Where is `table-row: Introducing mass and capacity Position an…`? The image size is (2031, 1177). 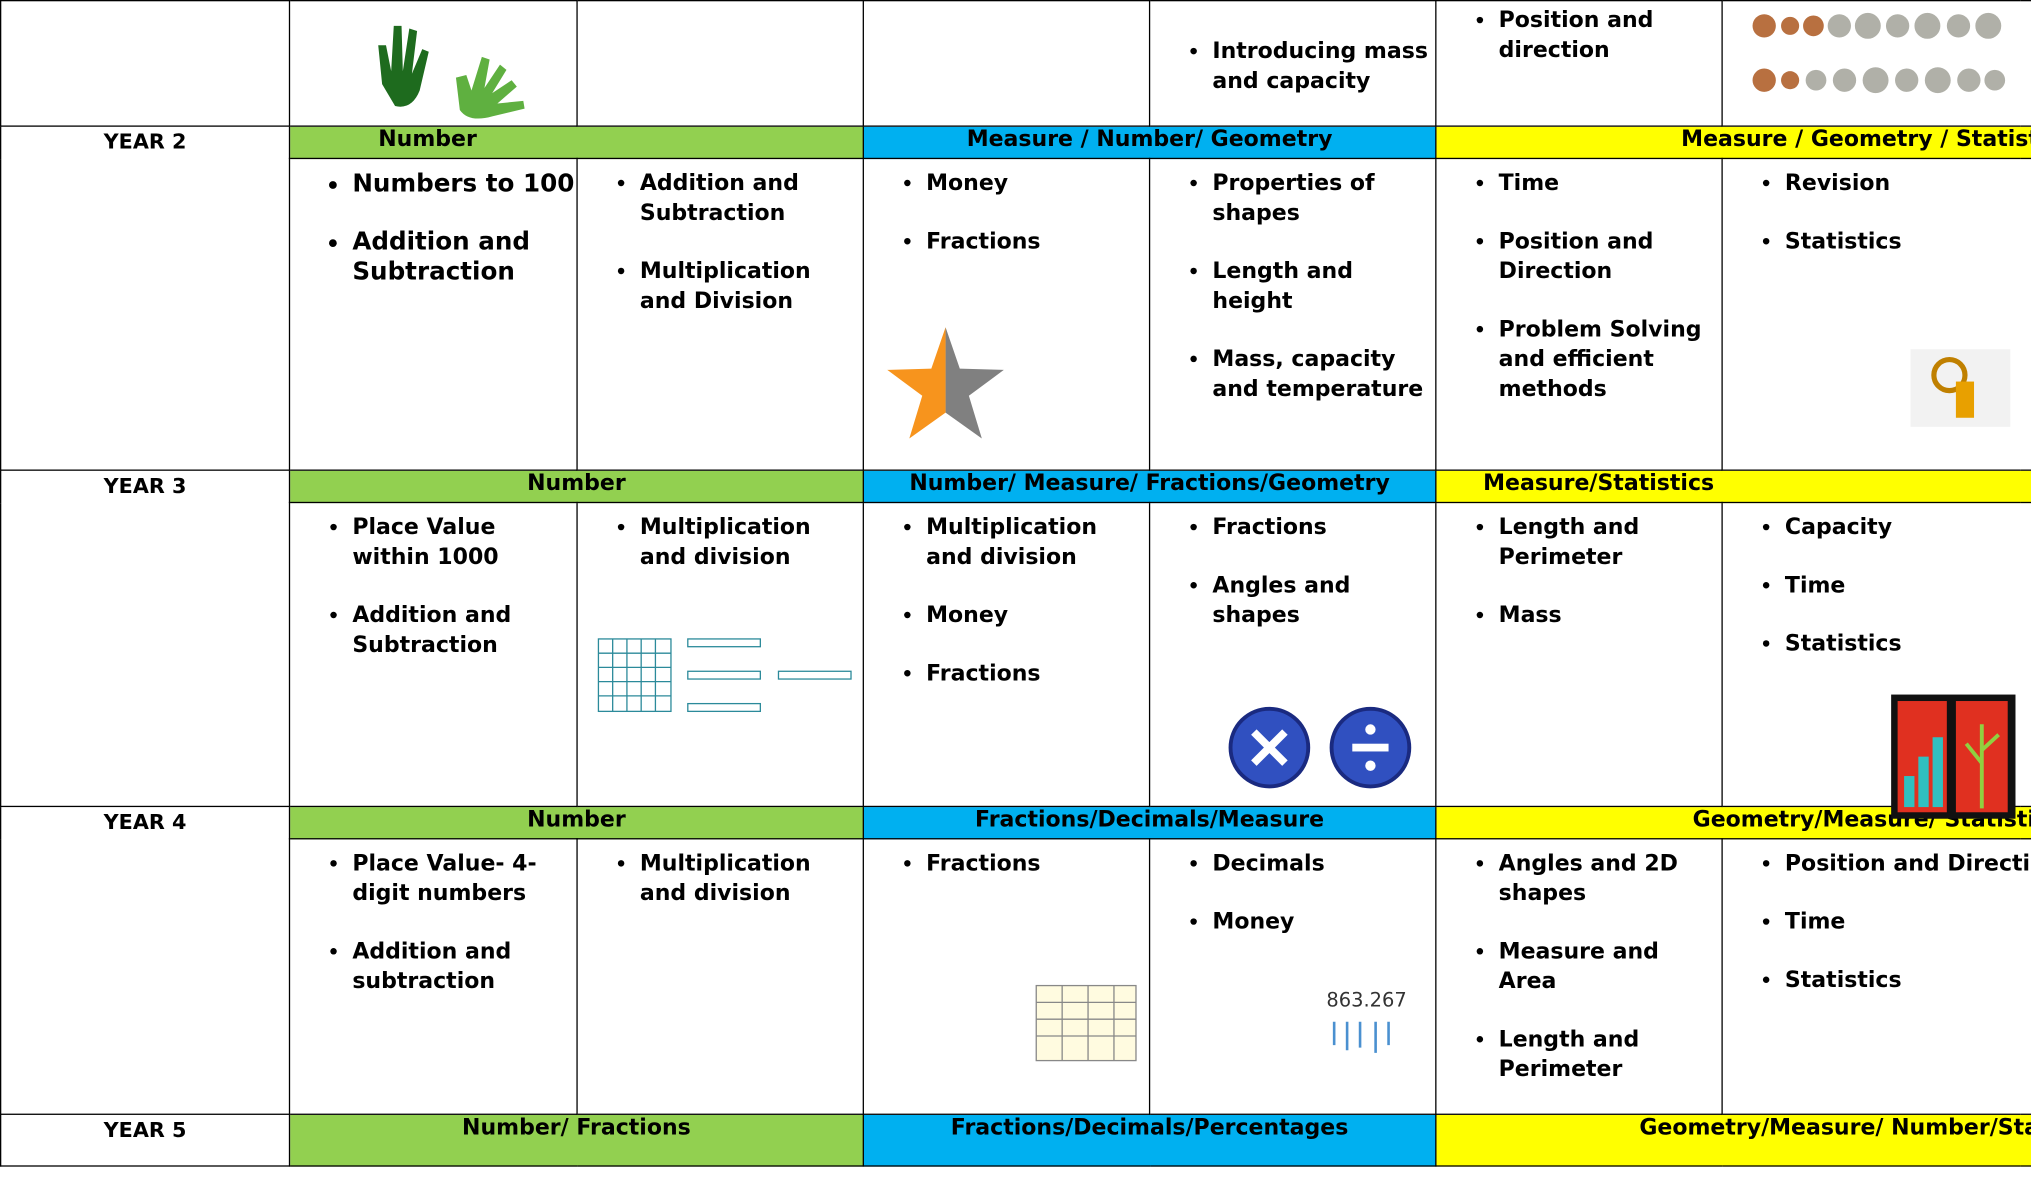 table-row: Introducing mass and capacity Position an… is located at coordinates (1015, 63).